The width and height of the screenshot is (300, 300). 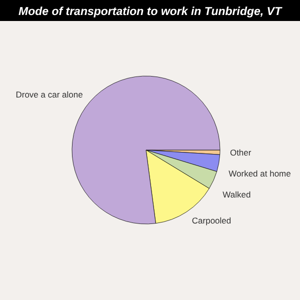 I want to click on slice-label: Other, so click(x=241, y=153).